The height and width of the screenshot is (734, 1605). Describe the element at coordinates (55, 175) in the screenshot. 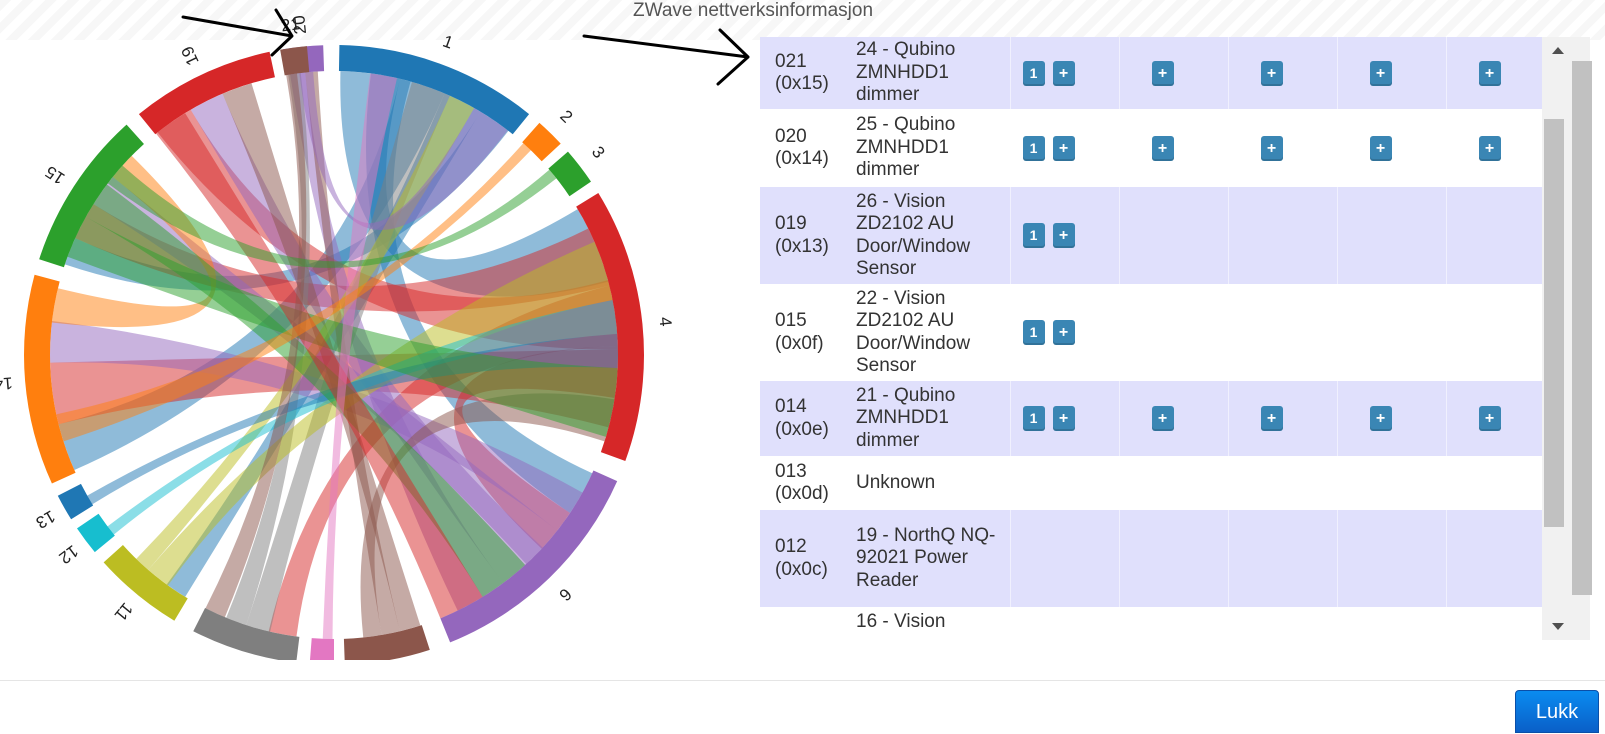

I see `chord-label: 15` at that location.